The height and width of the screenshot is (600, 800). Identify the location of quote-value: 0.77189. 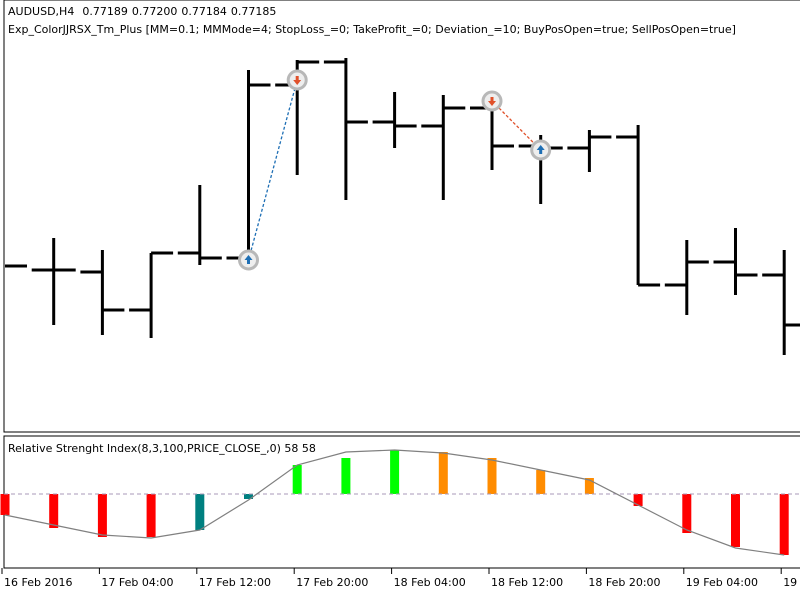
(105, 11).